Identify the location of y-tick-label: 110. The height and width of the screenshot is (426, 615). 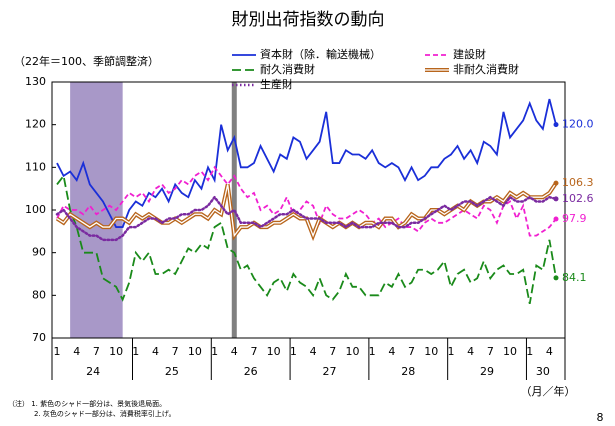
(35, 166).